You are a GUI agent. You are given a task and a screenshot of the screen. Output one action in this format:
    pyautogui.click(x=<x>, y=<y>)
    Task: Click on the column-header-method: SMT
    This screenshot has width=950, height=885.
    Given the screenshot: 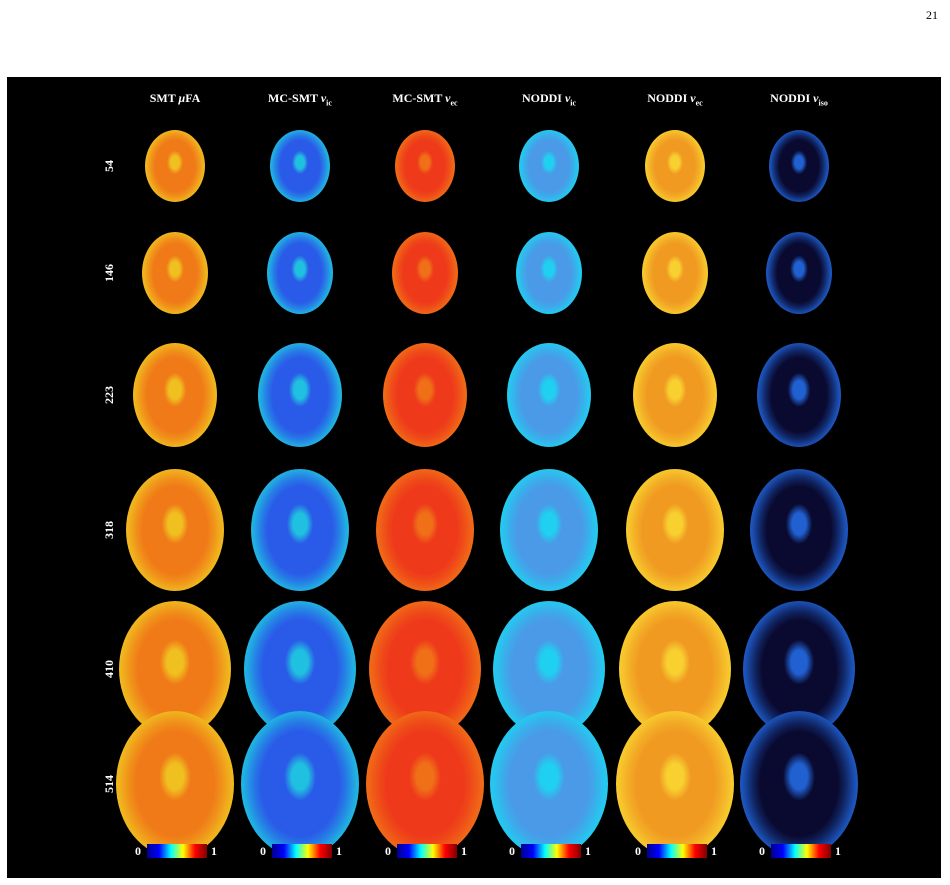 What is the action you would take?
    pyautogui.click(x=164, y=98)
    